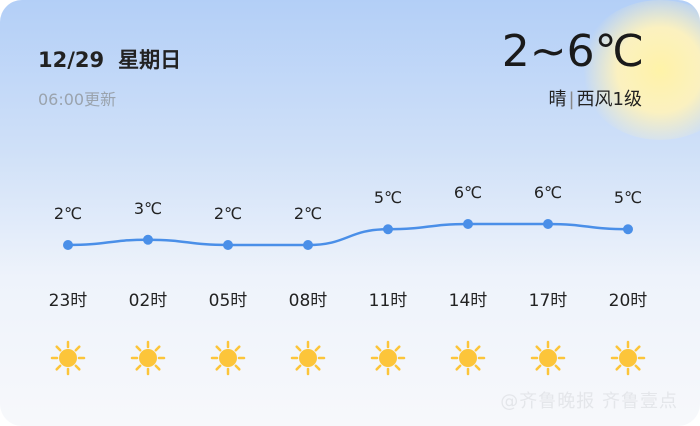 The image size is (700, 426). Describe the element at coordinates (77, 99) in the screenshot. I see `update-time: 06:00更新` at that location.